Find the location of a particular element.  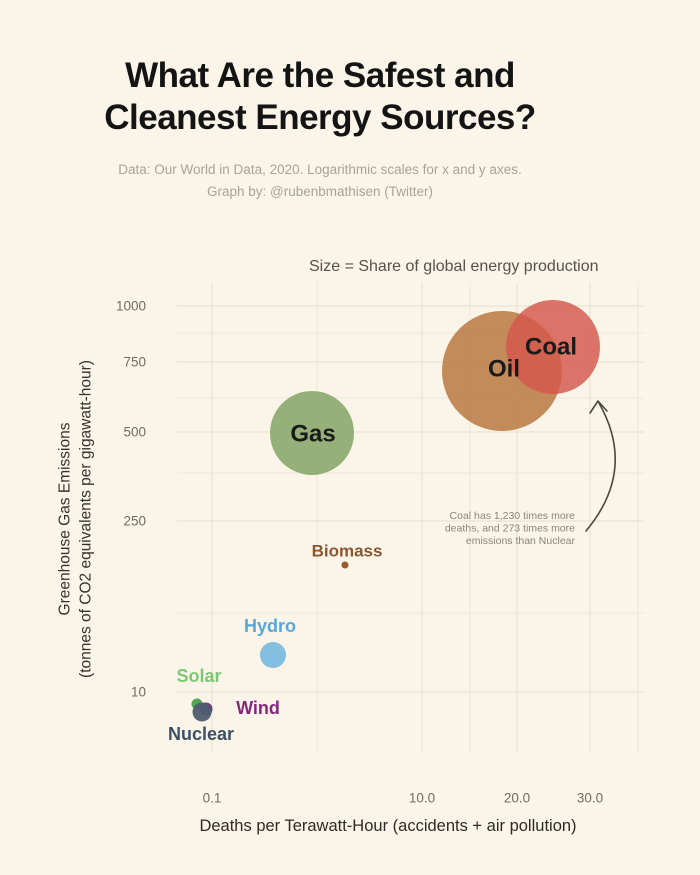

annotation-line-2: deaths, and 273 times more is located at coordinates (510, 529).